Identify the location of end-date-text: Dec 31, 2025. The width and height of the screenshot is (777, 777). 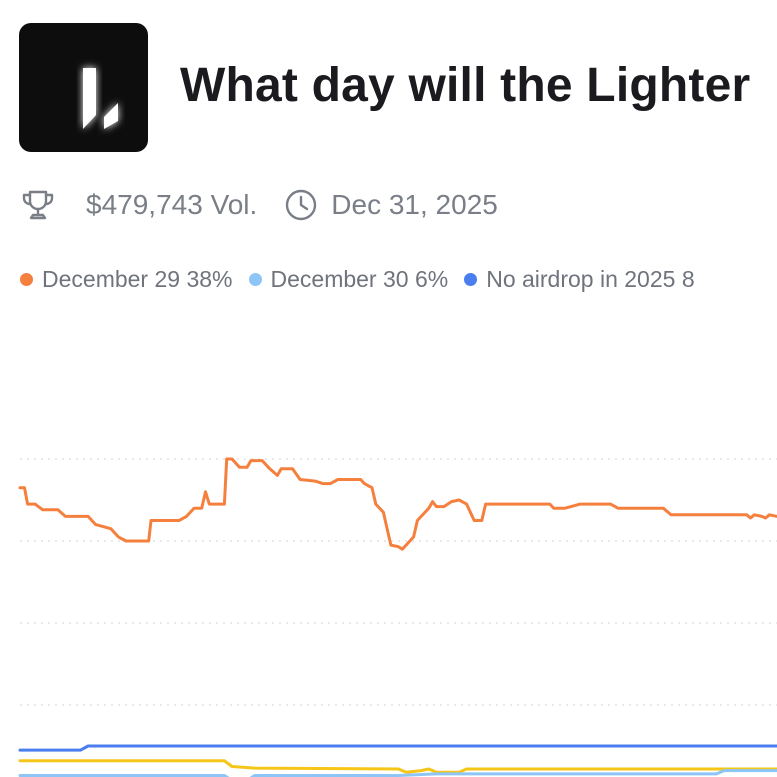
(414, 204).